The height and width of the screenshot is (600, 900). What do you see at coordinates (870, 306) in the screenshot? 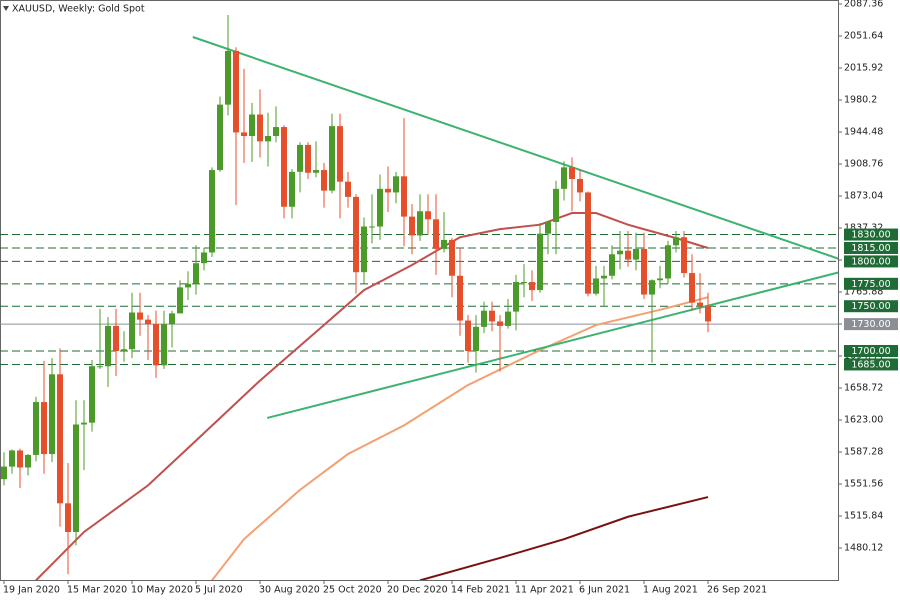
I see `level-label: 1750.00` at bounding box center [870, 306].